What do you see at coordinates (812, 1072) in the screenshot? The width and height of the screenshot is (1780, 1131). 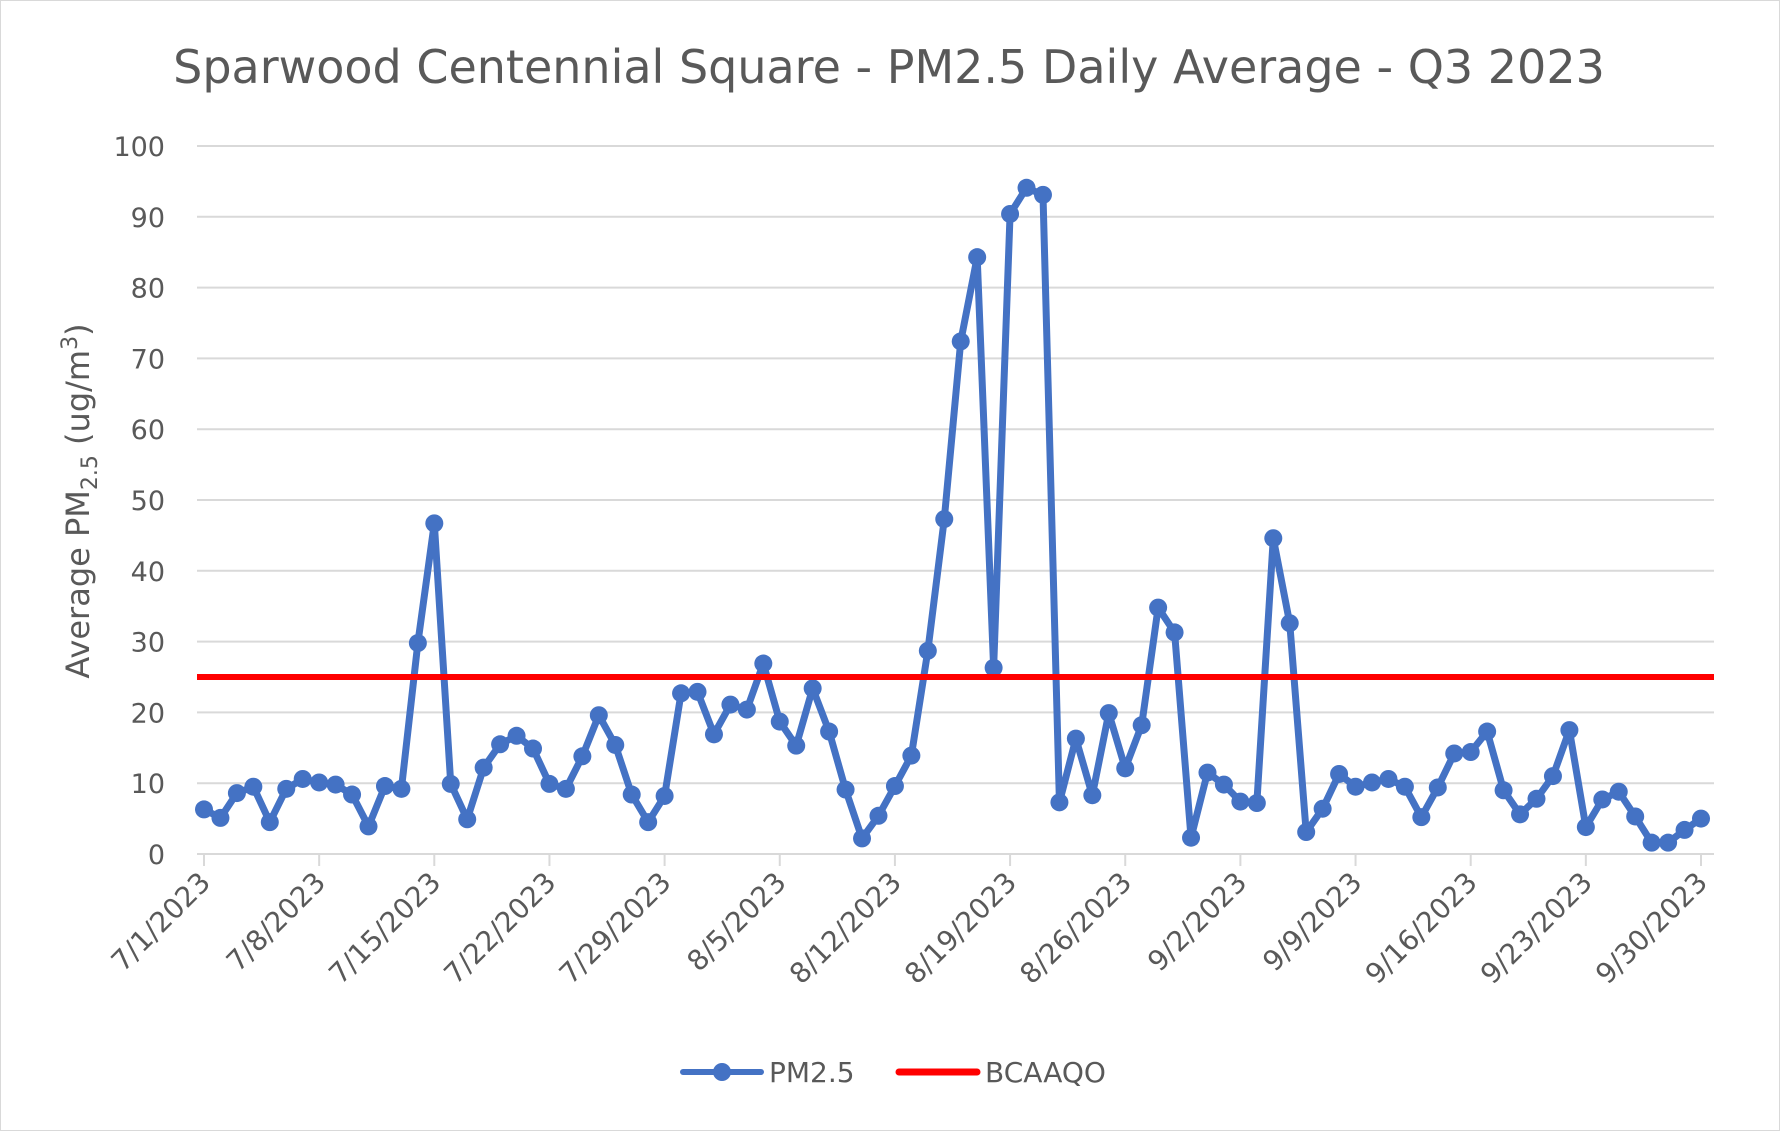 I see `legend-label-pm25: PM2.5` at bounding box center [812, 1072].